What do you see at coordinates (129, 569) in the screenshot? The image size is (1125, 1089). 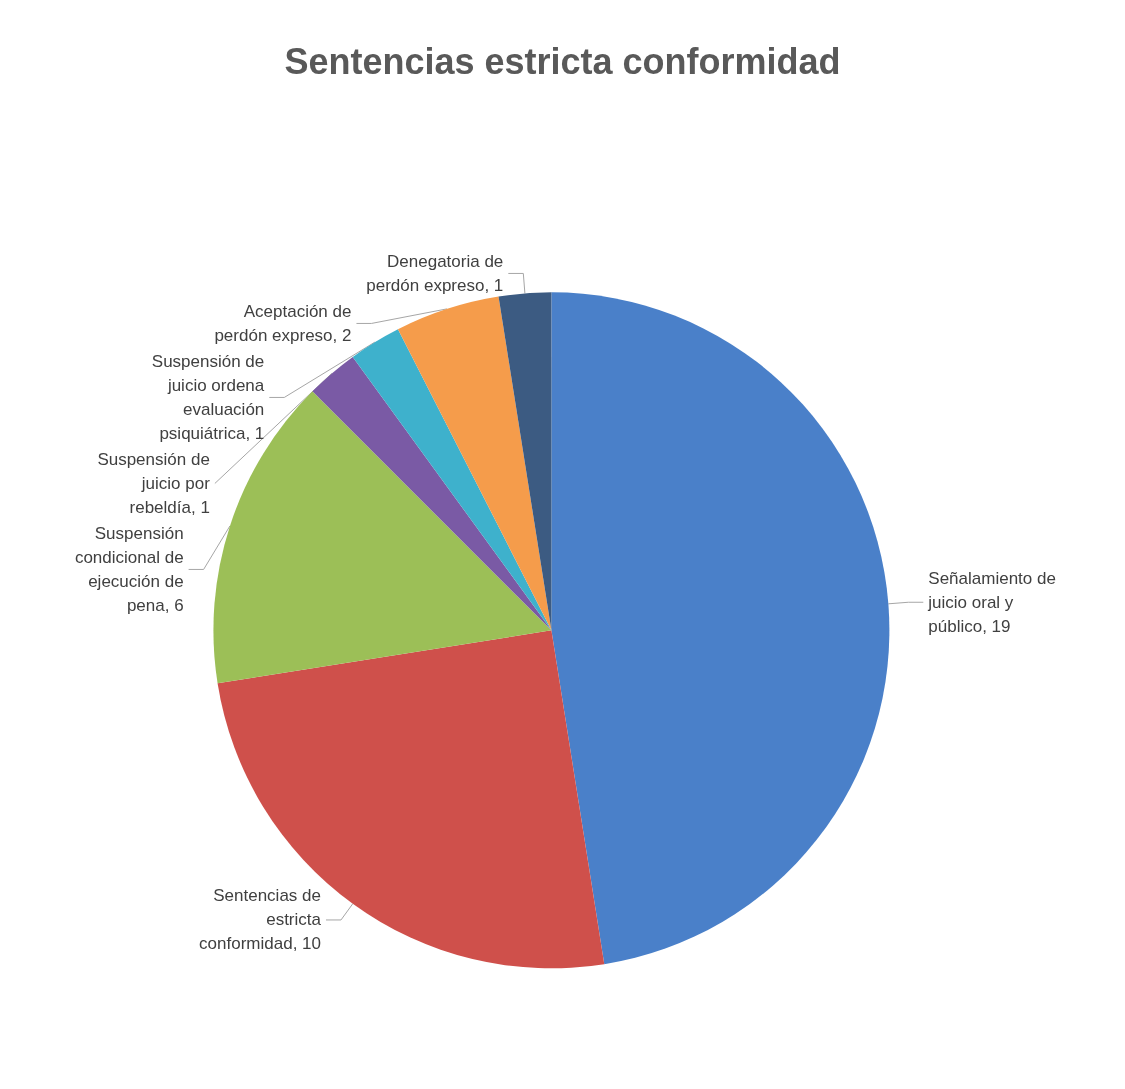 I see `slice-label: Suspensión condicional de ejecución de pena, 6` at bounding box center [129, 569].